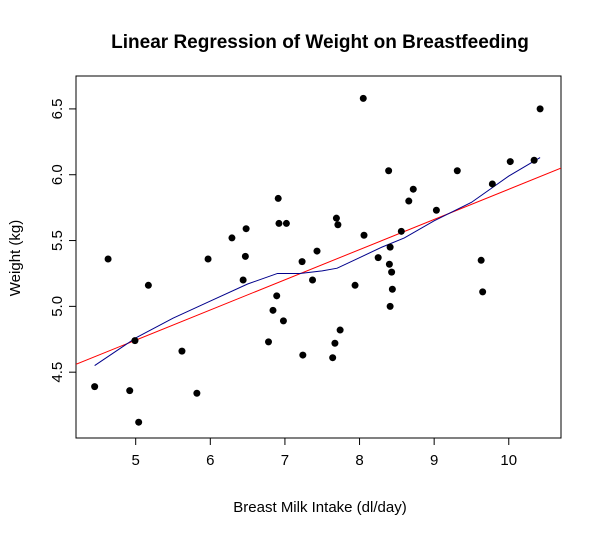 The width and height of the screenshot is (602, 535). I want to click on y-tick-label: 6.0, so click(57, 174).